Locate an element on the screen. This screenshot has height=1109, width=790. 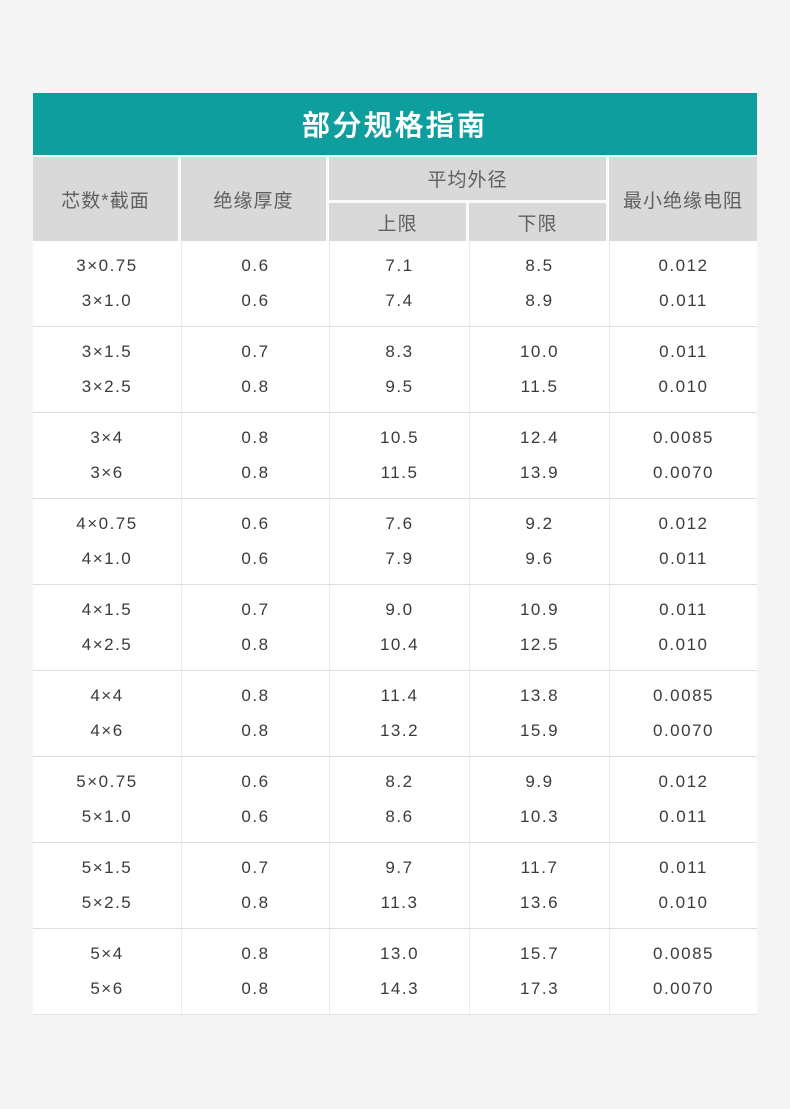
header-min-insulation-resistance: 最小绝缘电阻 is located at coordinates (683, 199).